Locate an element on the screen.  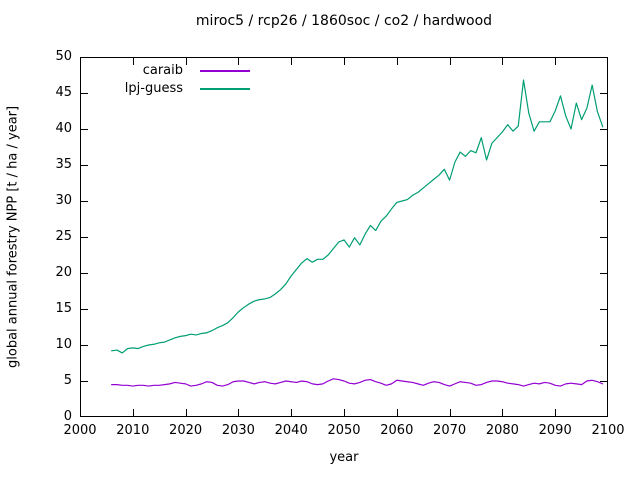
x-tick-label: 2050 is located at coordinates (344, 430).